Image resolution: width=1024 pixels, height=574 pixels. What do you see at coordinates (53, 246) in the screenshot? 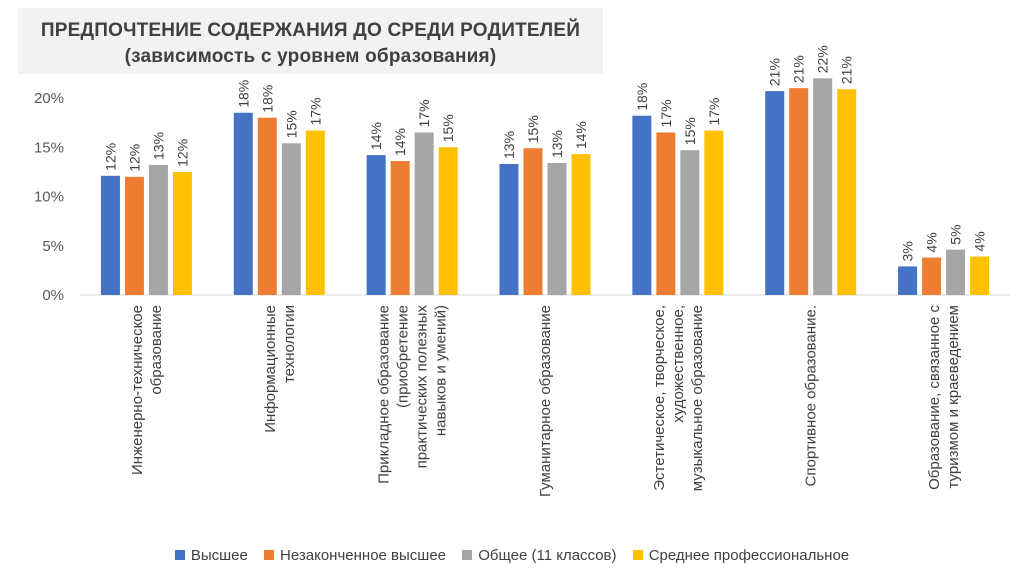
I see `y-tick-label: 5%` at bounding box center [53, 246].